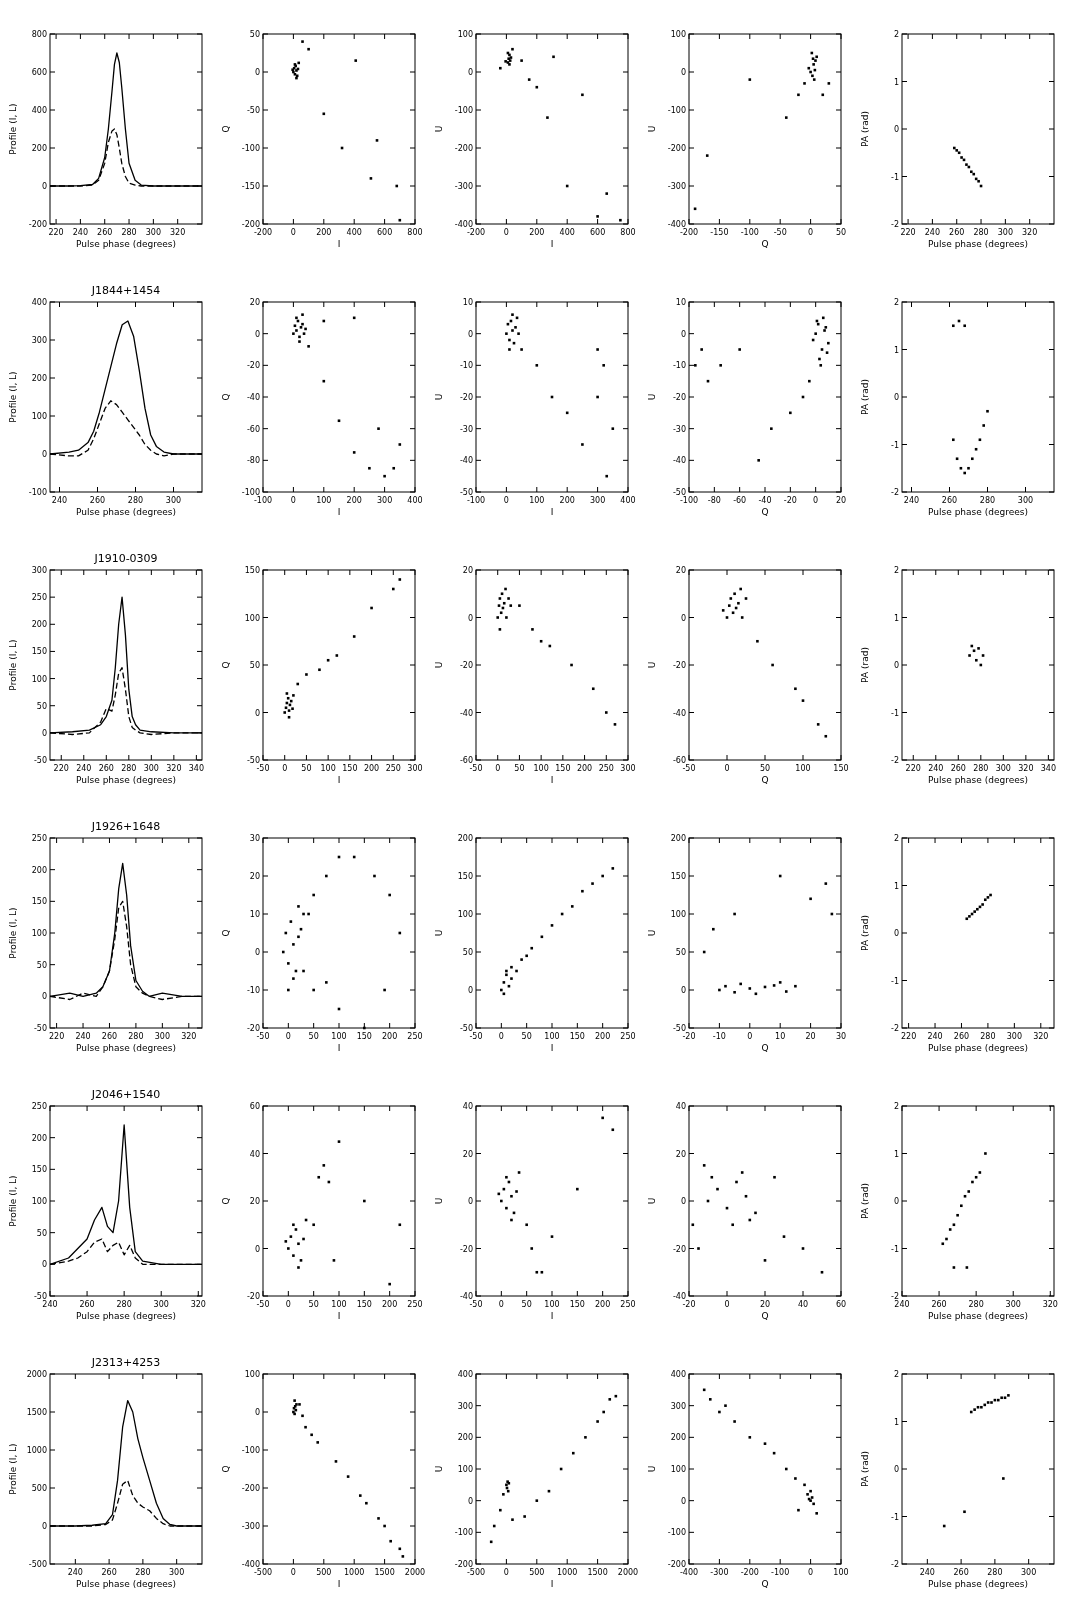 The image size is (1065, 1608). What do you see at coordinates (841, 1036) in the screenshot?
I see `x-tick-label: 30` at bounding box center [841, 1036].